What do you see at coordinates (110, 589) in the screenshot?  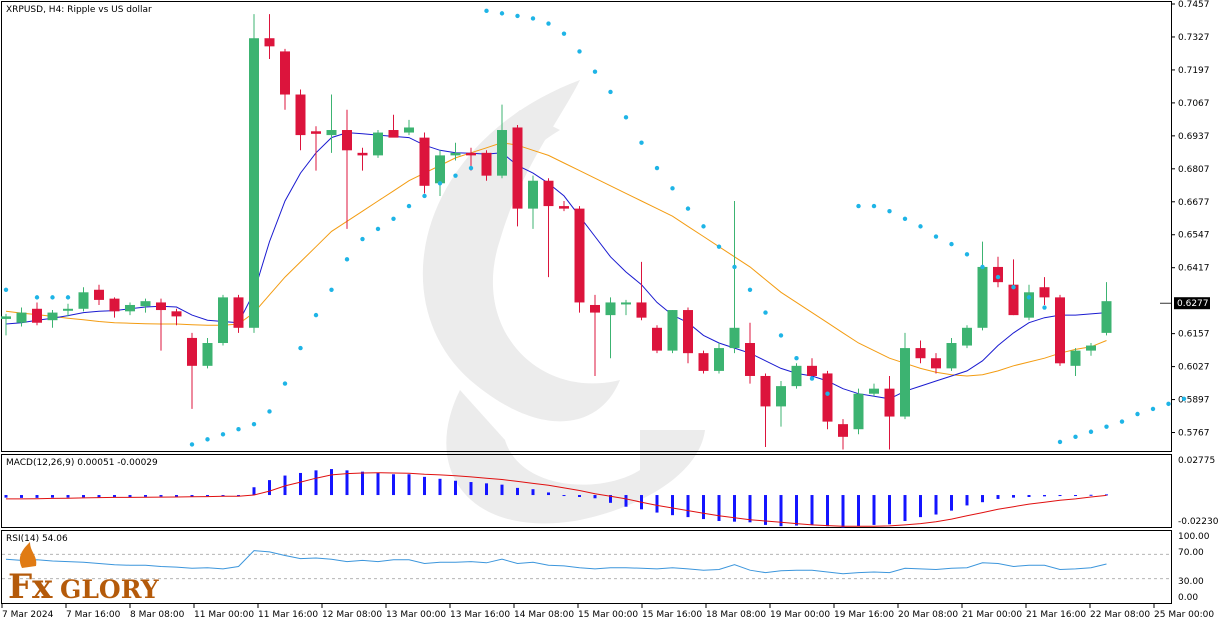 I see `logo-glory-text: GLORY` at bounding box center [110, 589].